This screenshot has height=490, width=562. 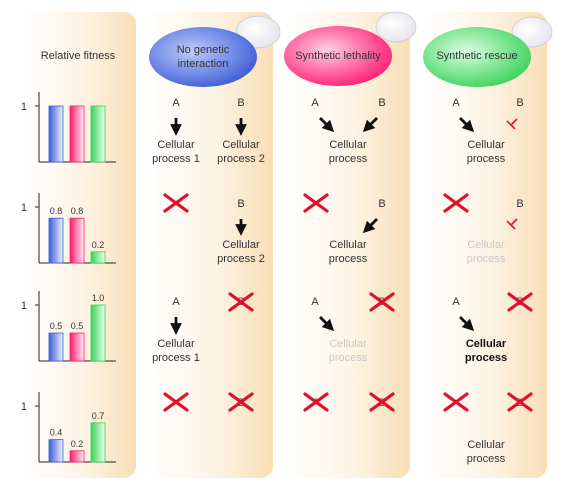 I want to click on row4-no-delete-b-icon: B, so click(x=241, y=402).